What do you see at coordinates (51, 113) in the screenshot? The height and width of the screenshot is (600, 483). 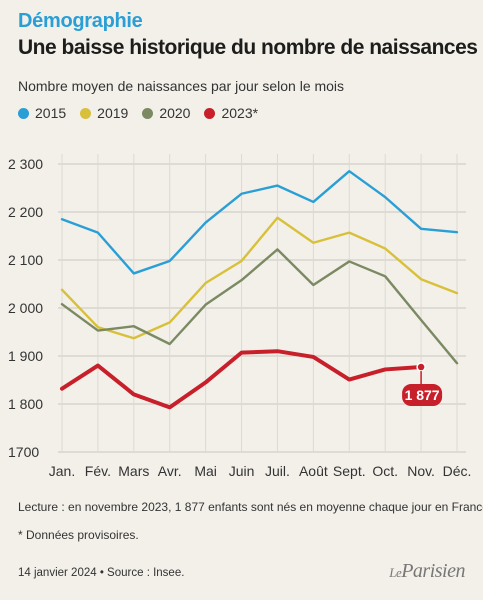 I see `legend-label: 2015` at bounding box center [51, 113].